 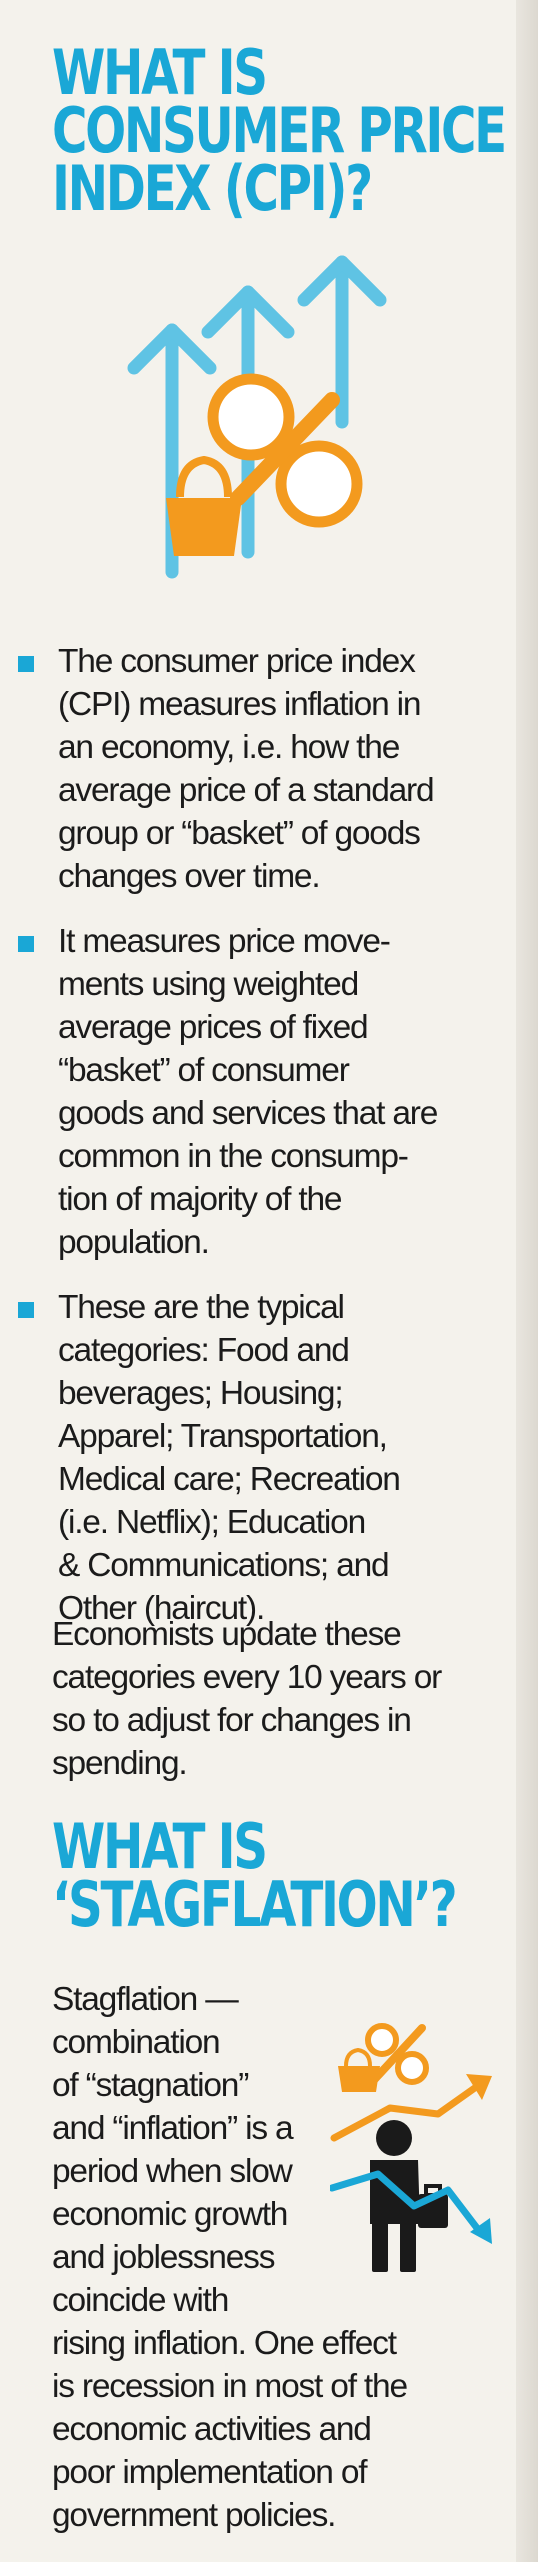 I want to click on heading-what-is-stagflation: WHAT IS ‘STAGFLATION’?, so click(x=255, y=1875).